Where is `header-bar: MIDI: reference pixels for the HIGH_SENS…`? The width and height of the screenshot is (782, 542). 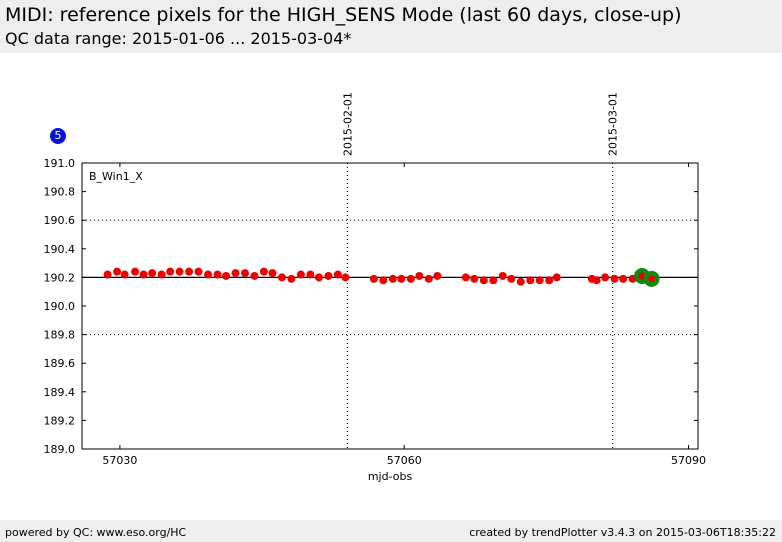
header-bar: MIDI: reference pixels for the HIGH_SENS… is located at coordinates (391, 26).